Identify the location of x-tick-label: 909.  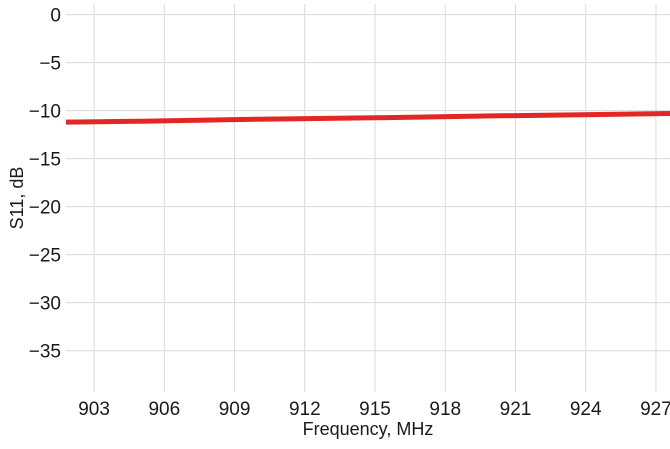
(235, 409).